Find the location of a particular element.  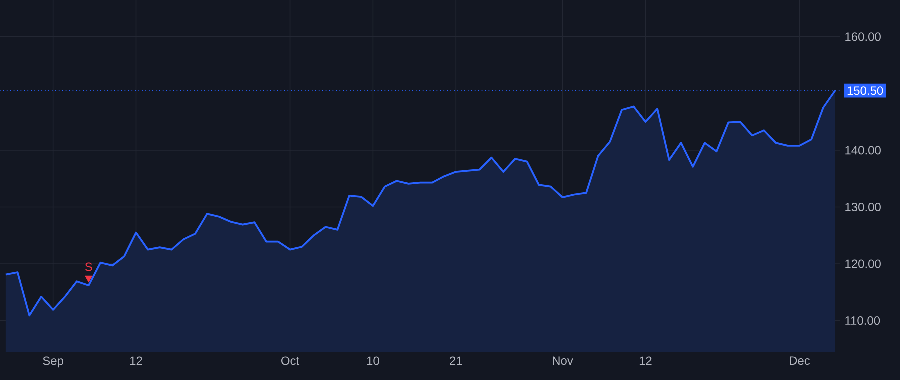

series-label: S is located at coordinates (88, 267).